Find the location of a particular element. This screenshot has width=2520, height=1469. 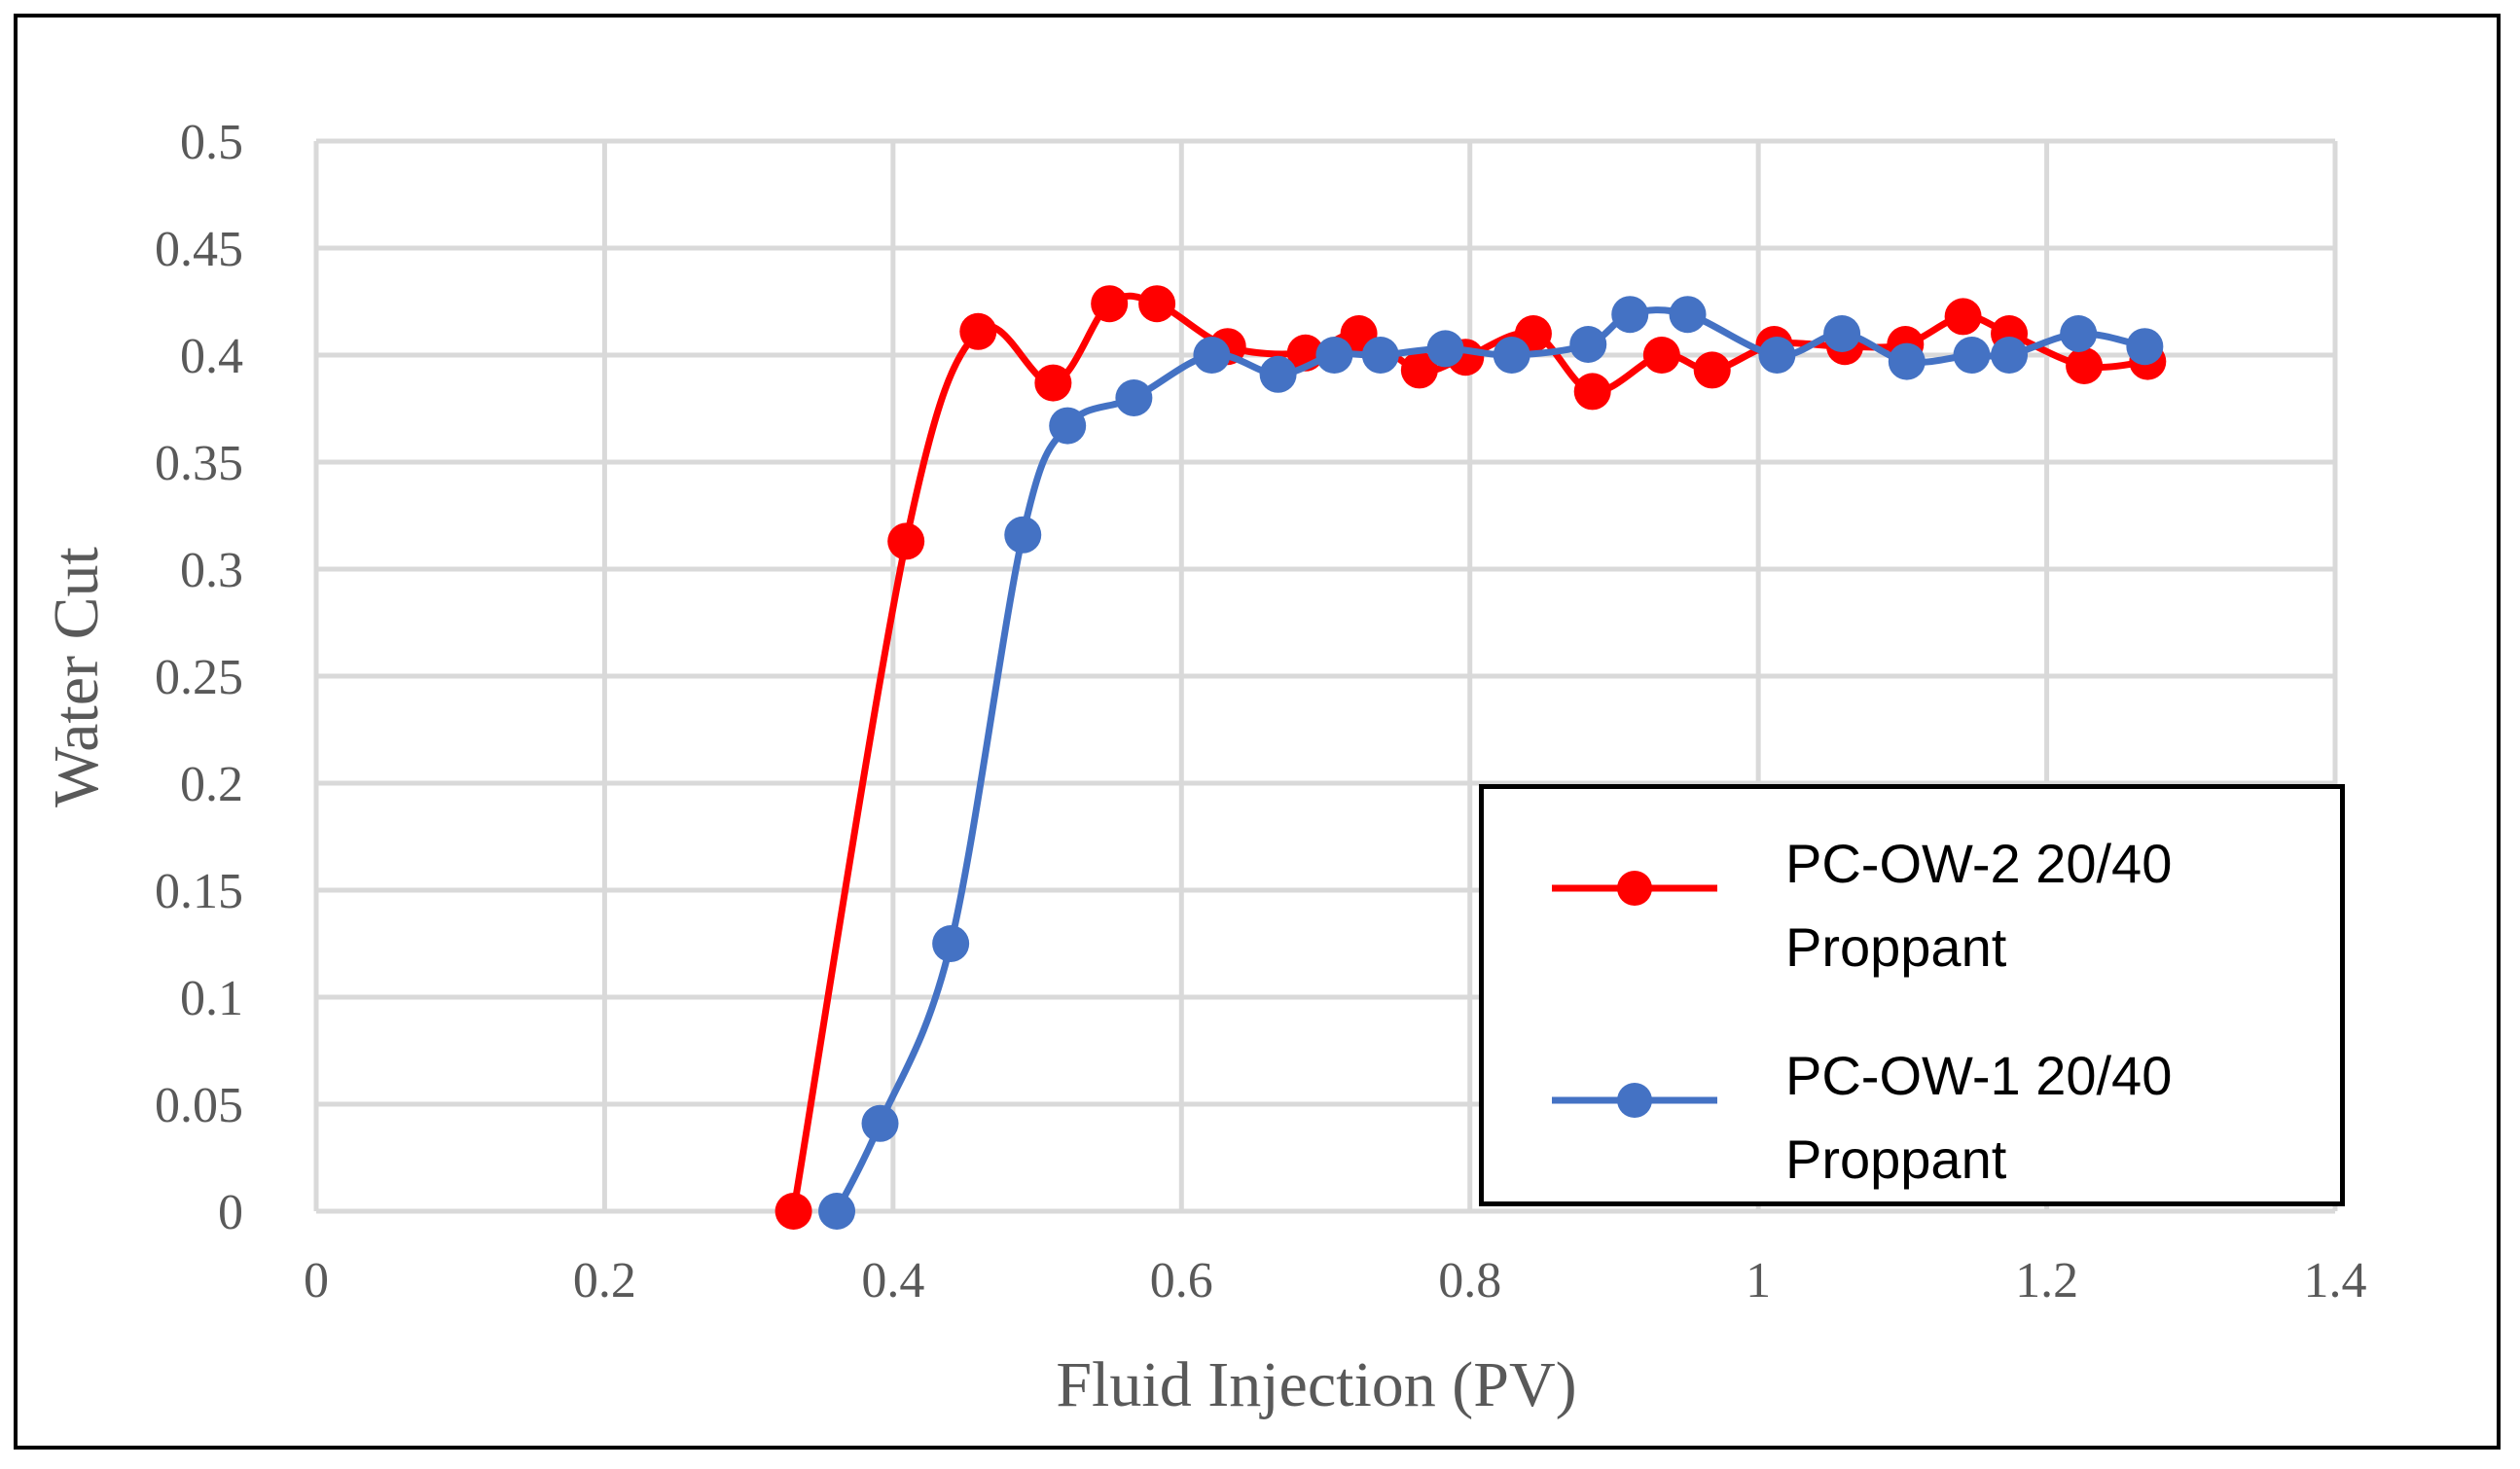

x-tick-label: 0.8 is located at coordinates (1469, 1280).